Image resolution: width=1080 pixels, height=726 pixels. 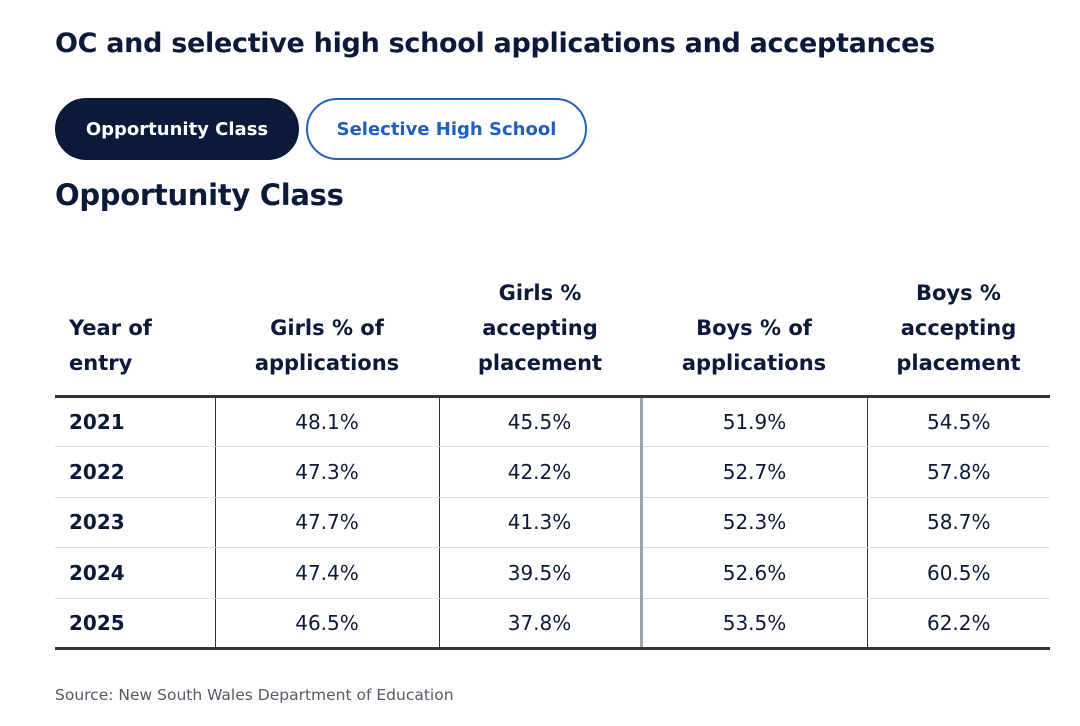 I want to click on cell-girls-applications: 46.5%, so click(x=326, y=624).